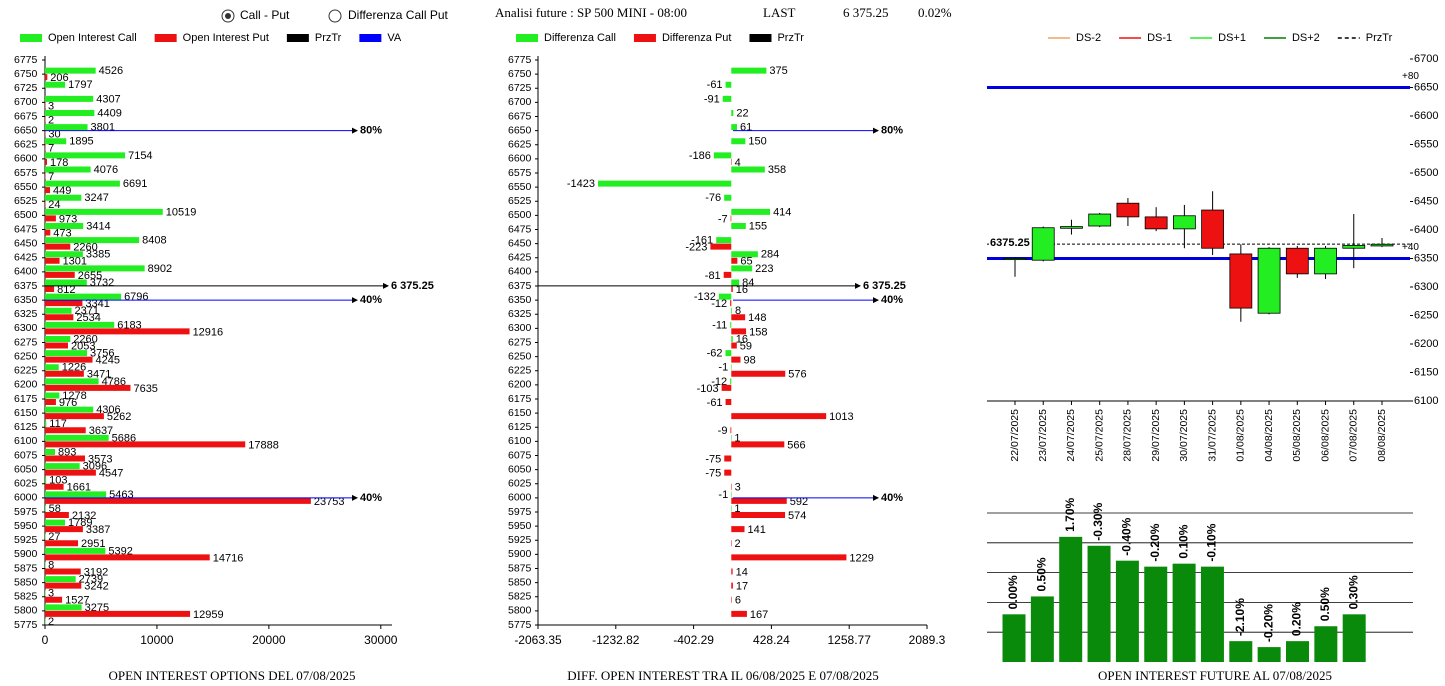 The width and height of the screenshot is (1445, 686). Describe the element at coordinates (723, 495) in the screenshot. I see `value-label: -1` at that location.